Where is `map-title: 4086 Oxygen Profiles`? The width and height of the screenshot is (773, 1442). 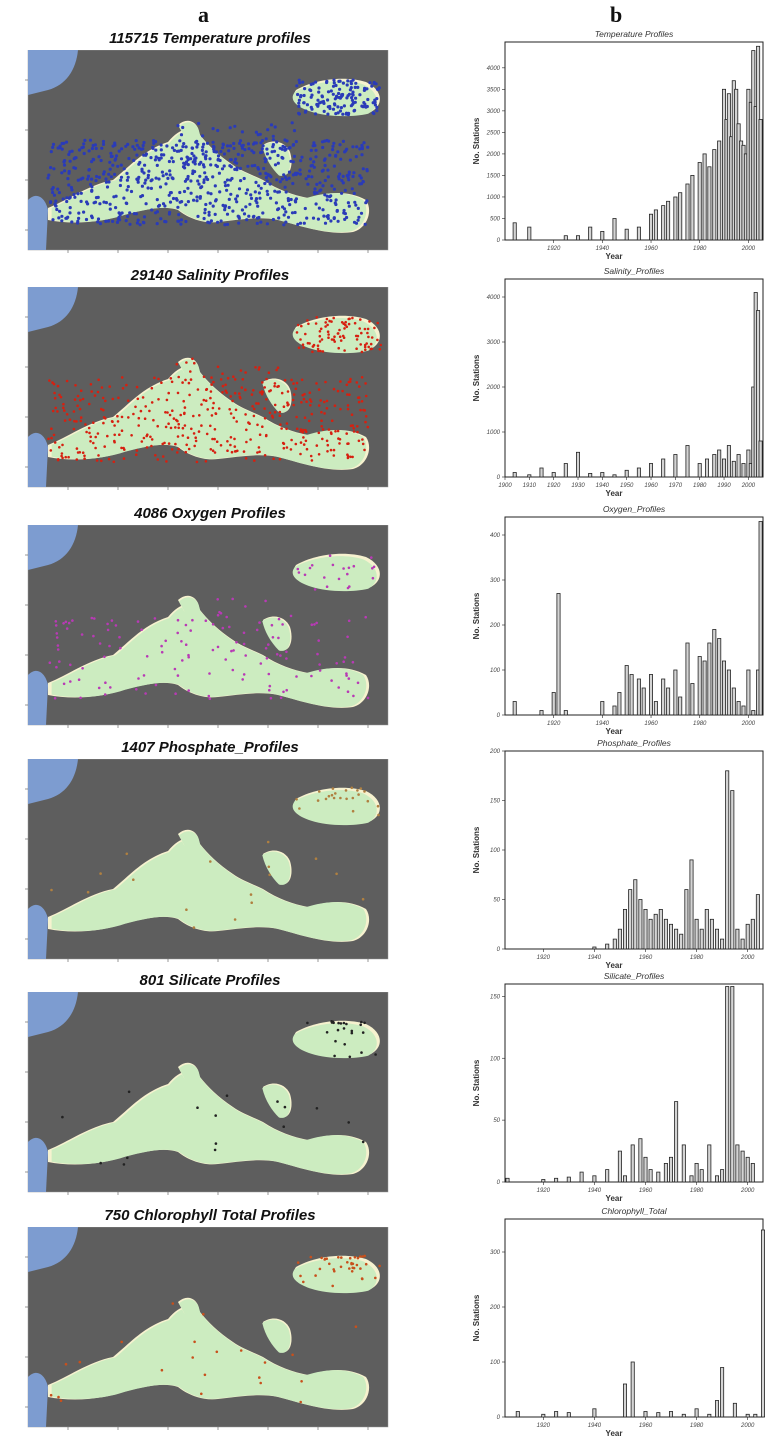 map-title: 4086 Oxygen Profiles is located at coordinates (210, 513).